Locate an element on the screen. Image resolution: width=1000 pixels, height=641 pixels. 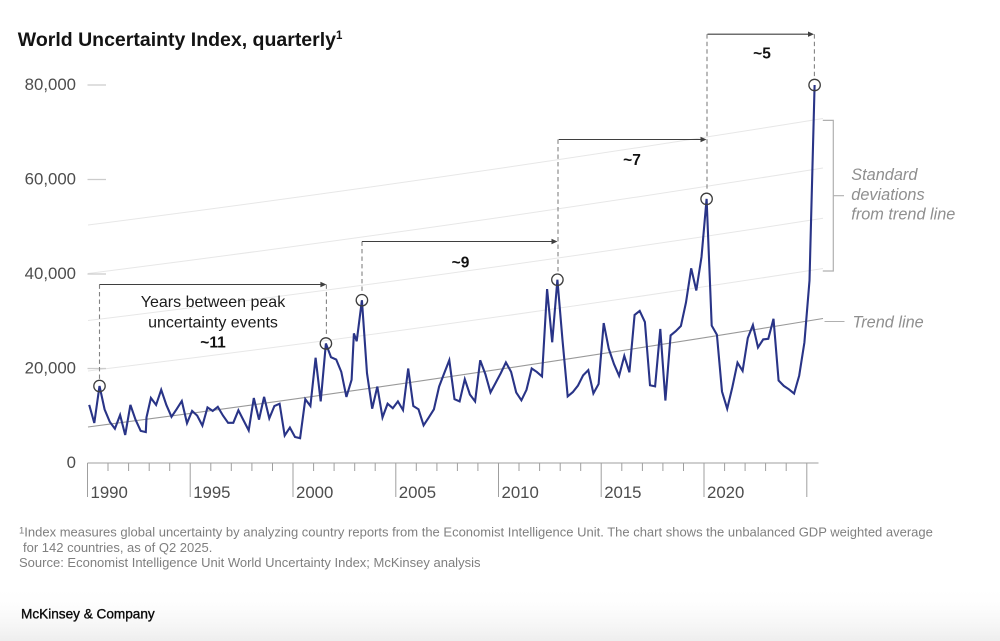
svg-text: Years between peak is located at coordinates (213, 302).